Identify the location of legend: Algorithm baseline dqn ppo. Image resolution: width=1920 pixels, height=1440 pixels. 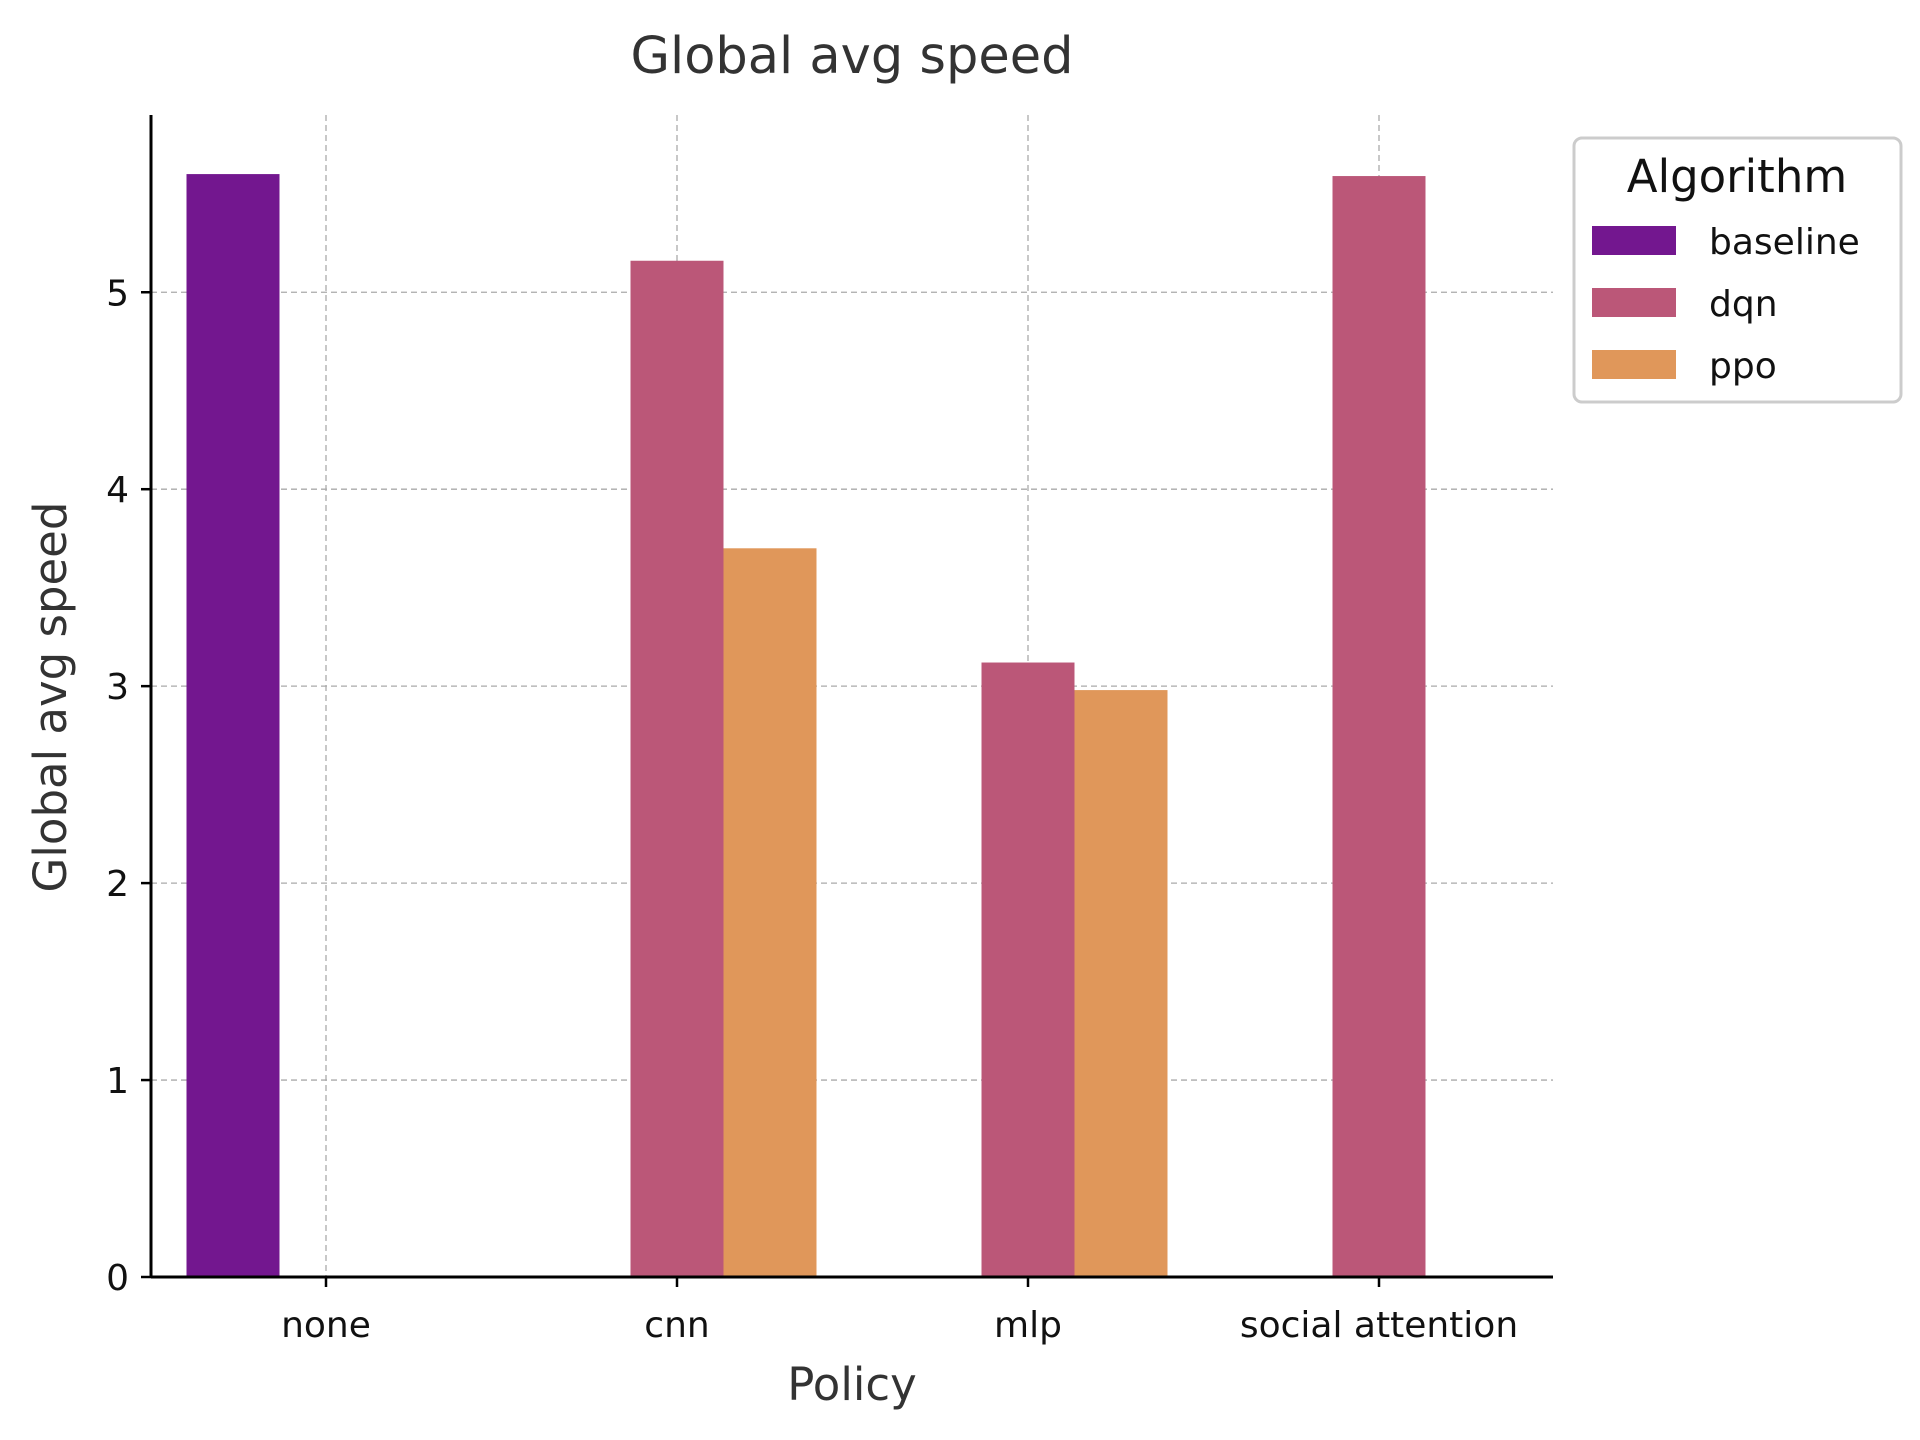
(1737, 270).